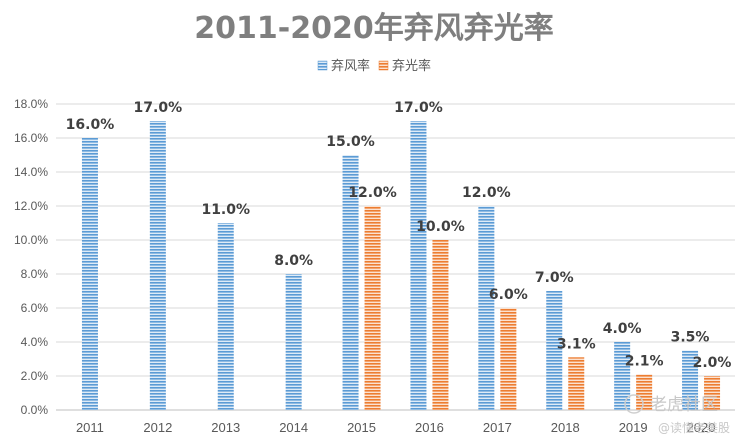  I want to click on data-label-wind: 16.0%, so click(90, 125).